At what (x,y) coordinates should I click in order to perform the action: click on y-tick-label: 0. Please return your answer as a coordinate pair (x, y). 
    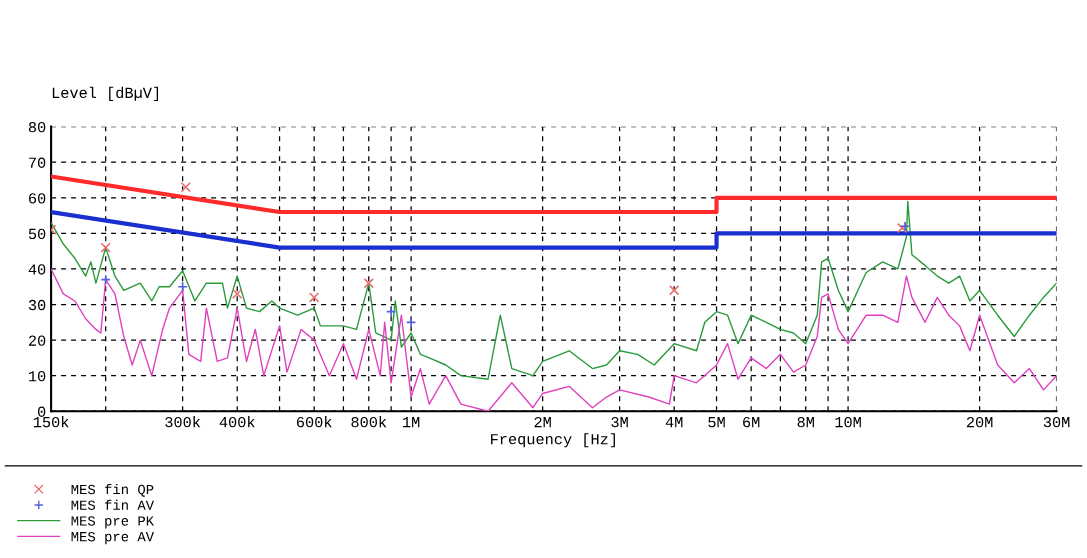
    Looking at the image, I should click on (41, 411).